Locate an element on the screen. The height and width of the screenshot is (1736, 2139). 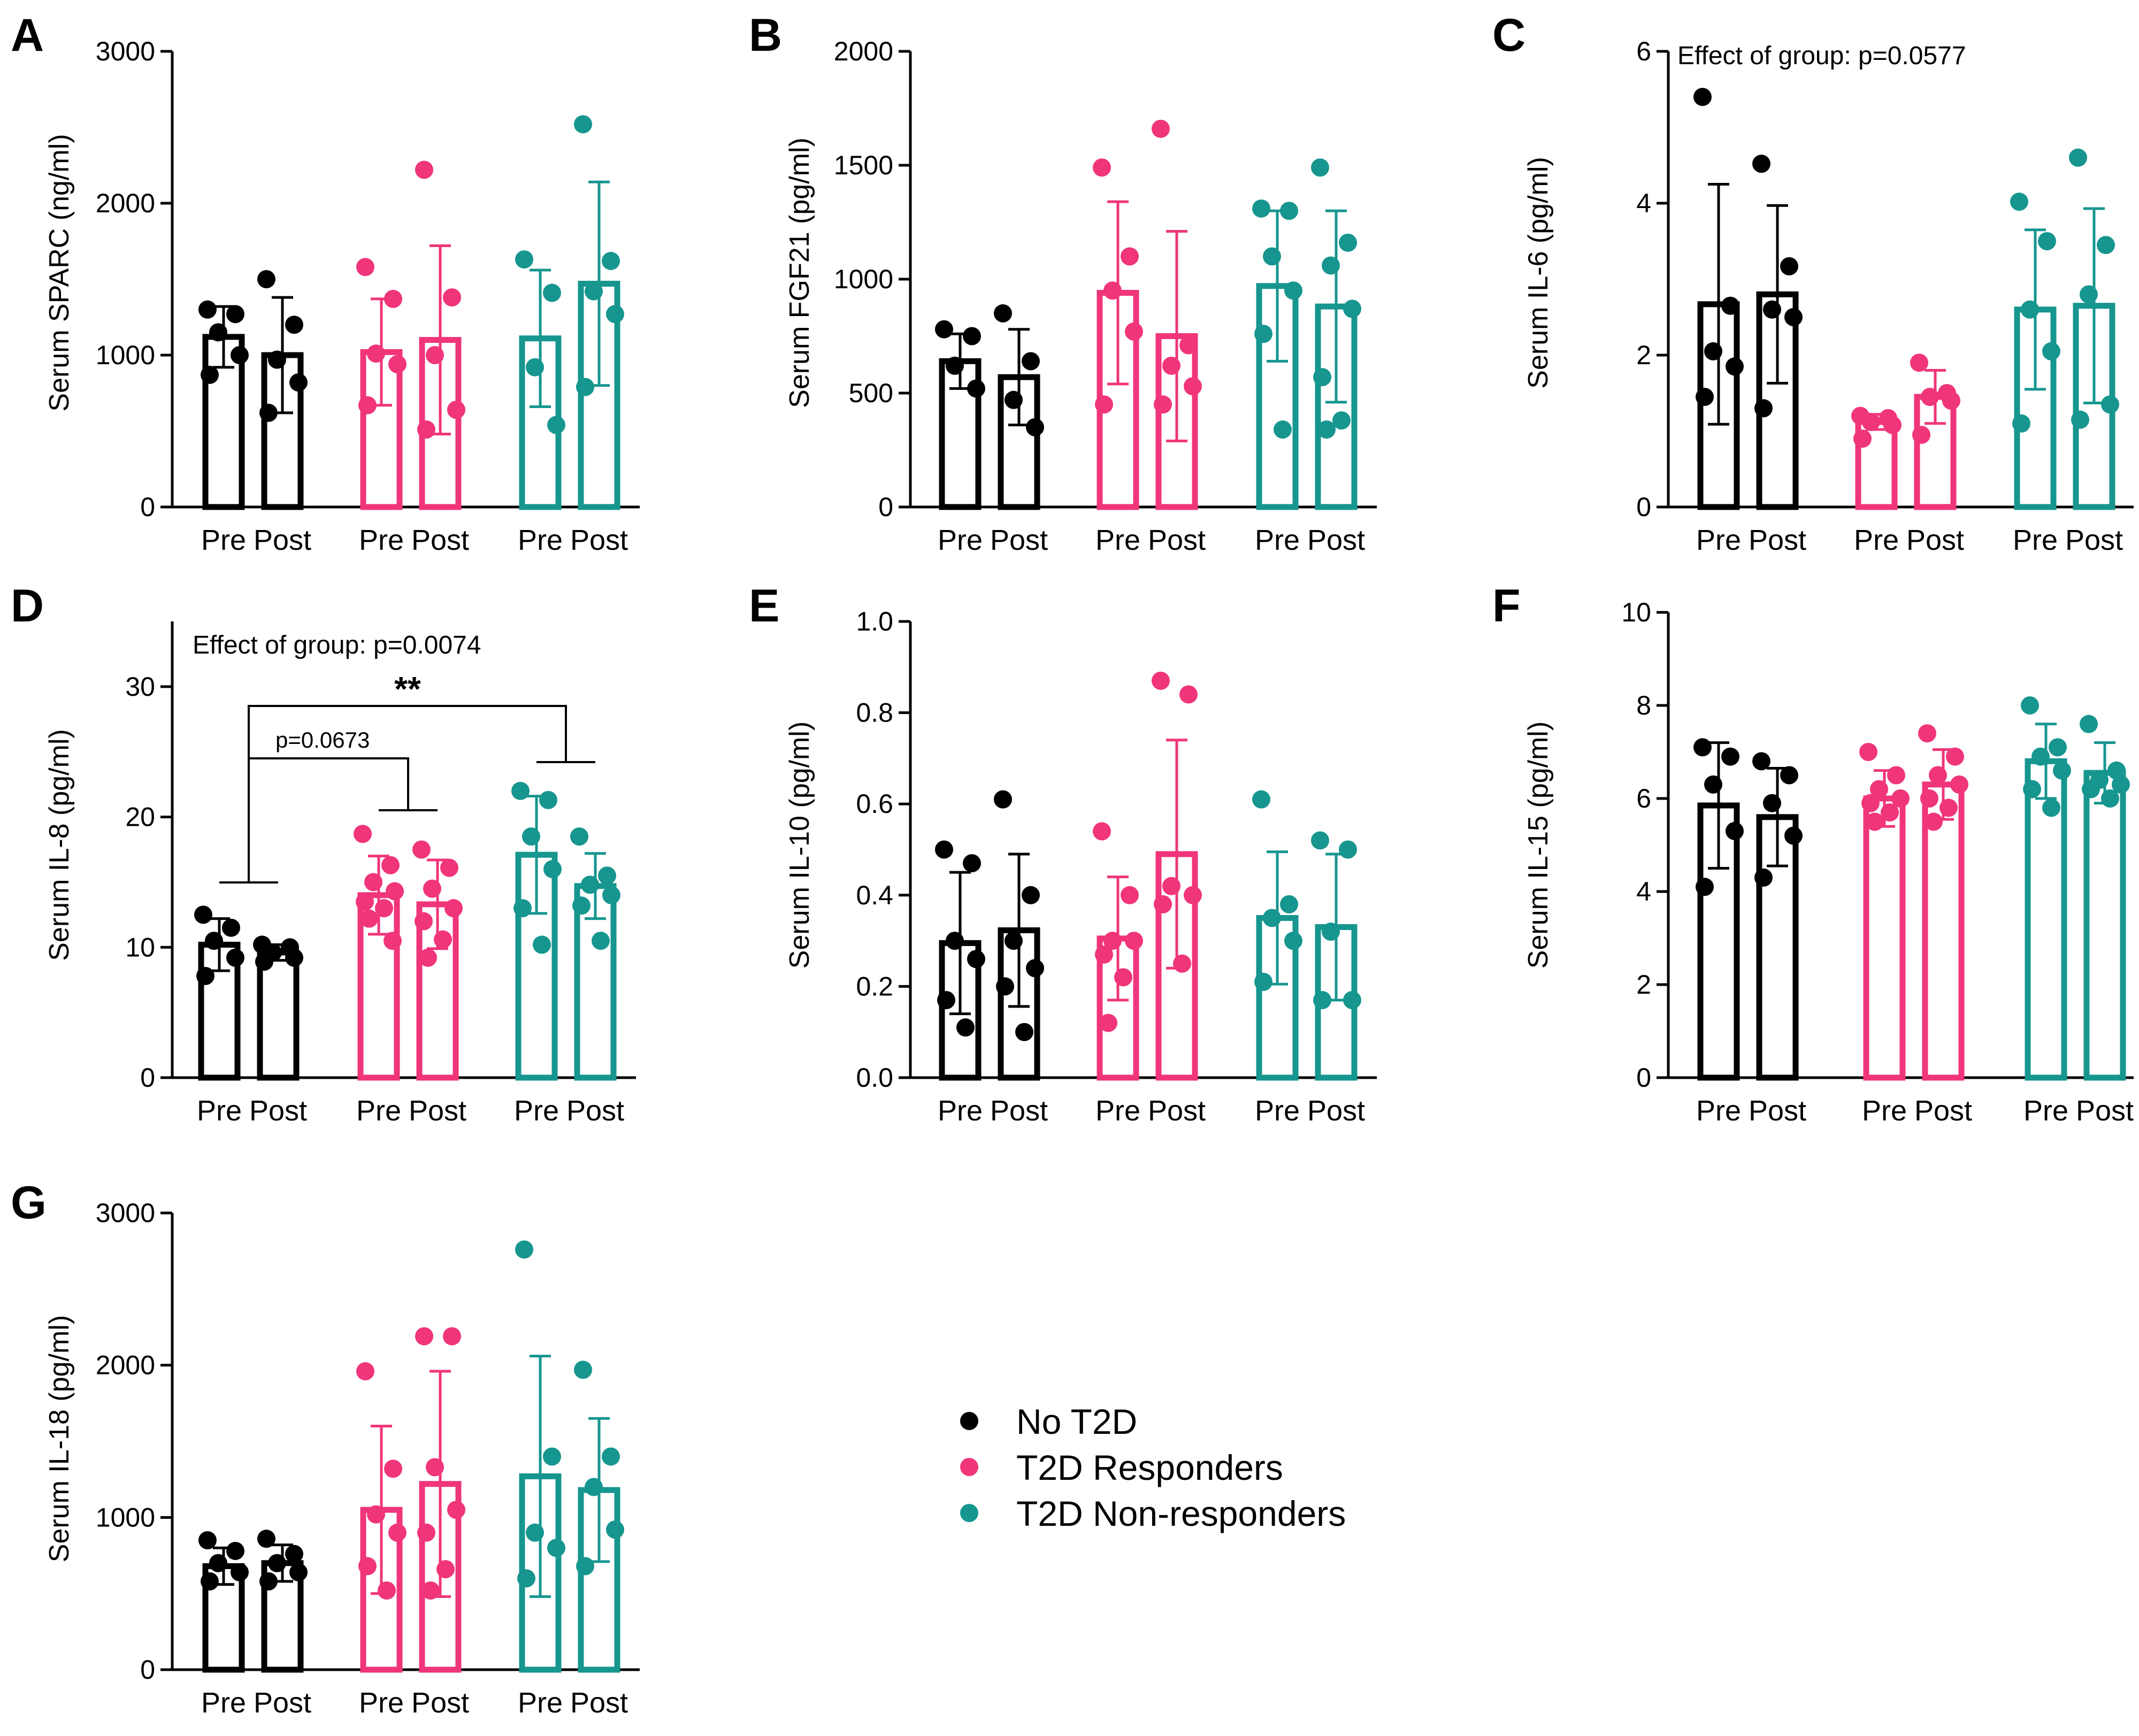
y-tick-label: 2000 is located at coordinates (863, 51).